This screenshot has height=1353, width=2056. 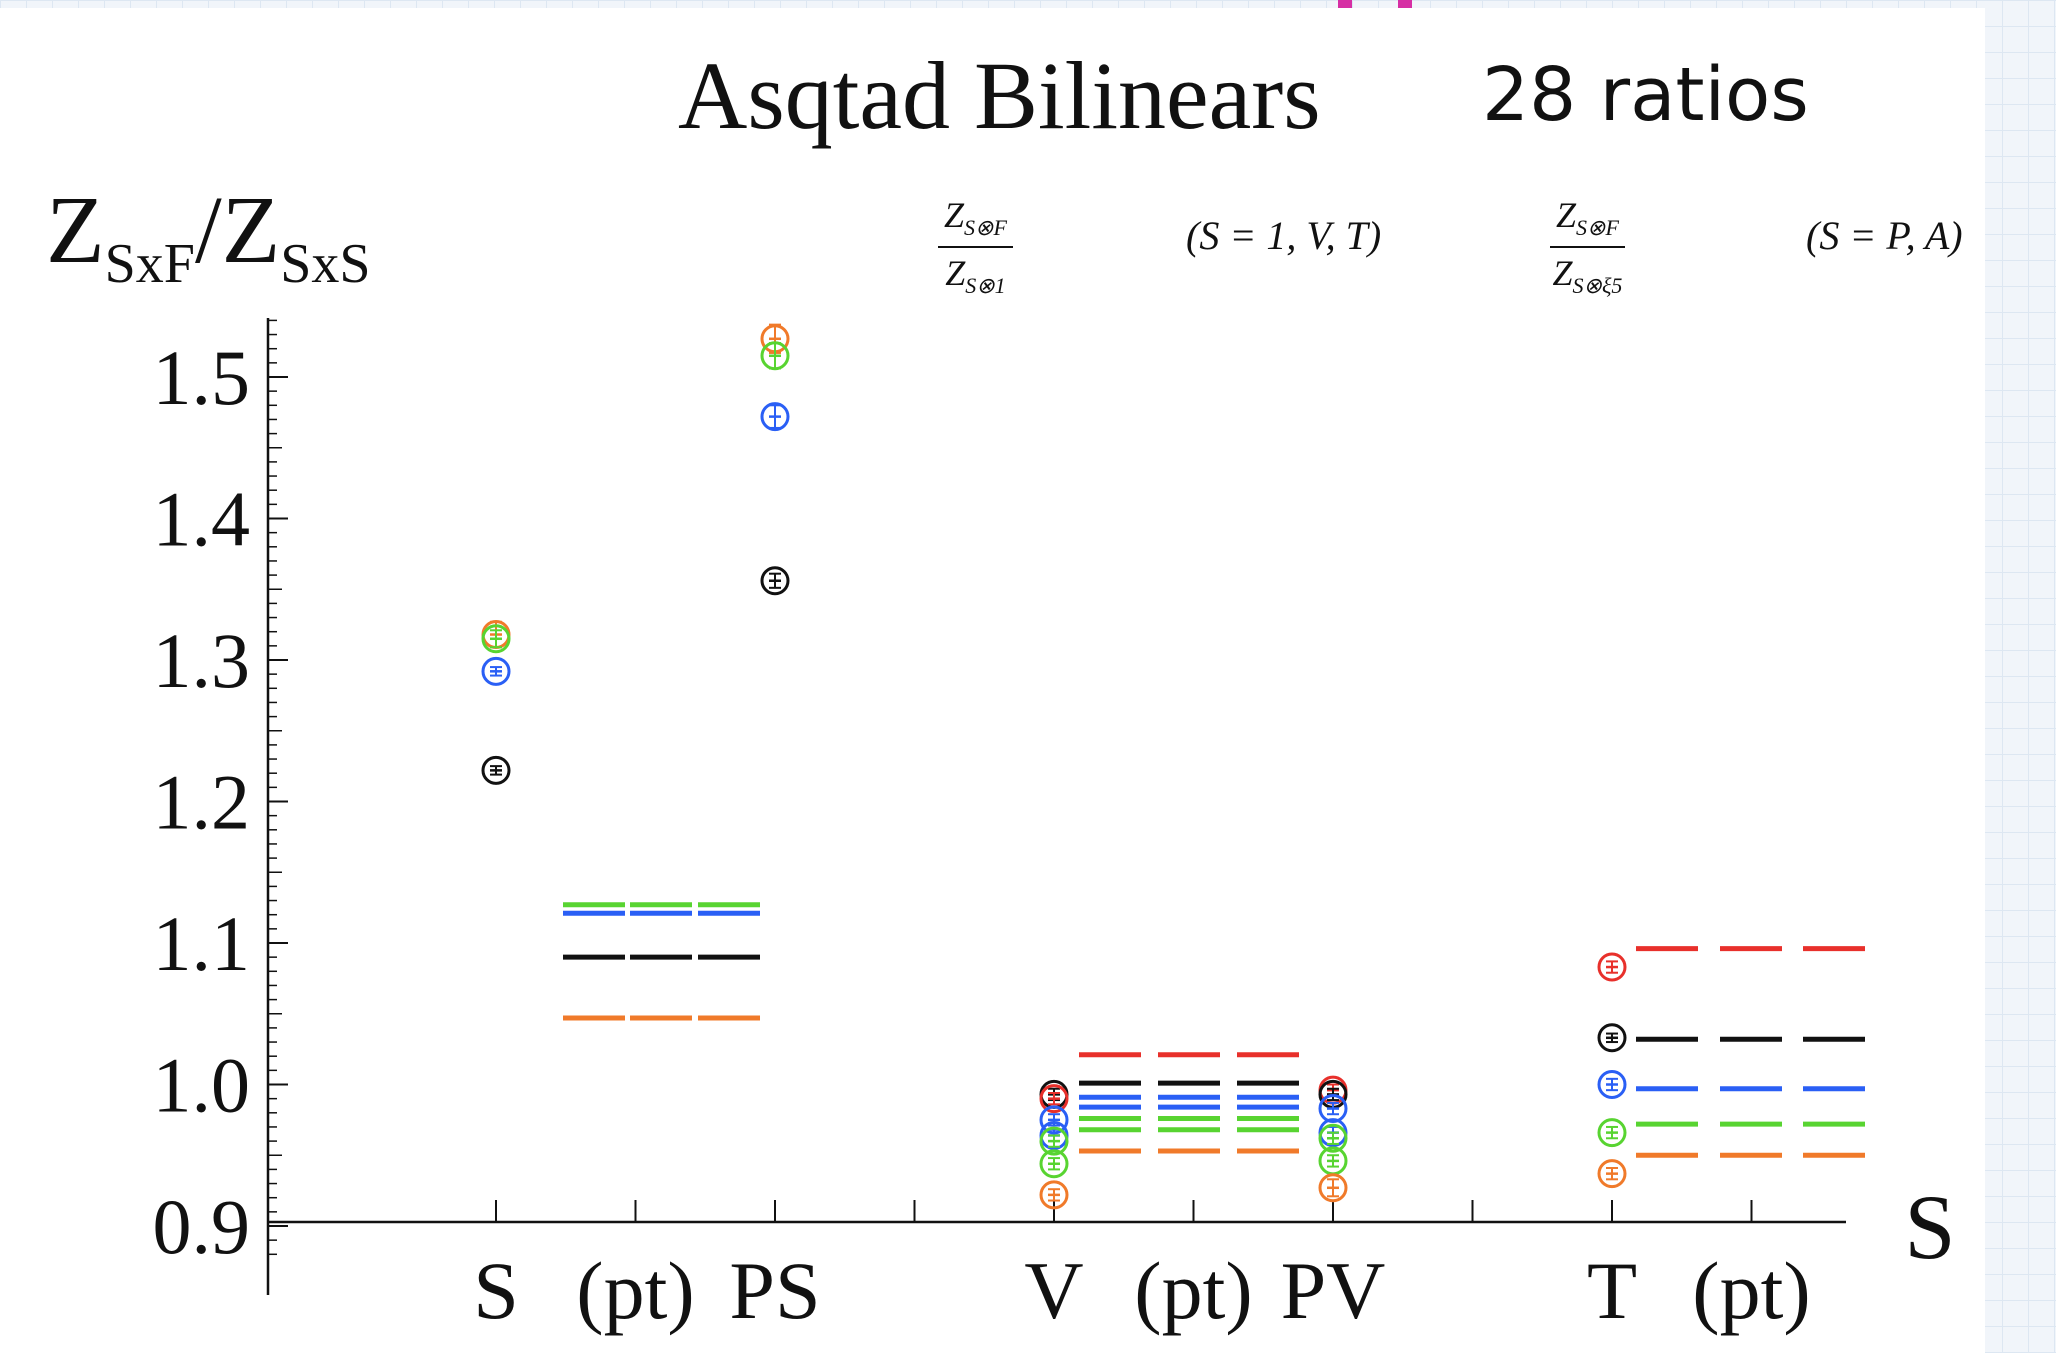 What do you see at coordinates (1587, 222) in the screenshot?
I see `formula-2-numerator: ZS⊗F` at bounding box center [1587, 222].